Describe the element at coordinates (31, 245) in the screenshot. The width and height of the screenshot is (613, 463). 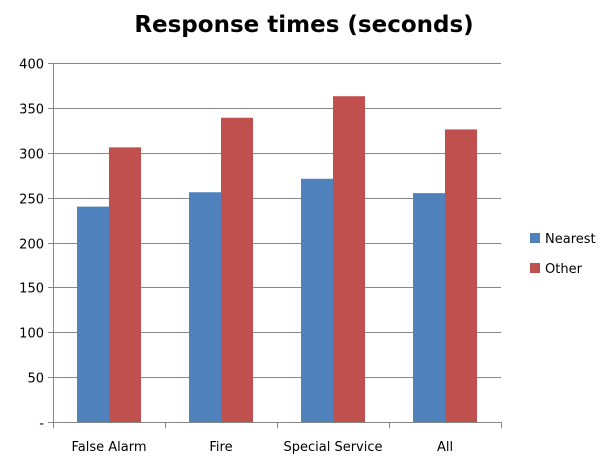
I see `y-tick-label: 200` at that location.